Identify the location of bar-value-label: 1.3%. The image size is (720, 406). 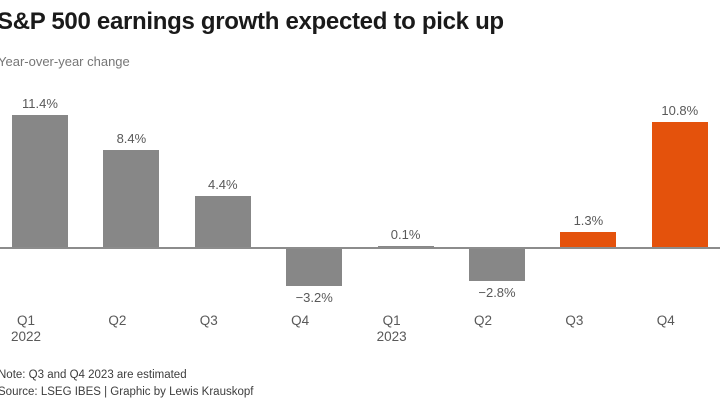
(588, 220).